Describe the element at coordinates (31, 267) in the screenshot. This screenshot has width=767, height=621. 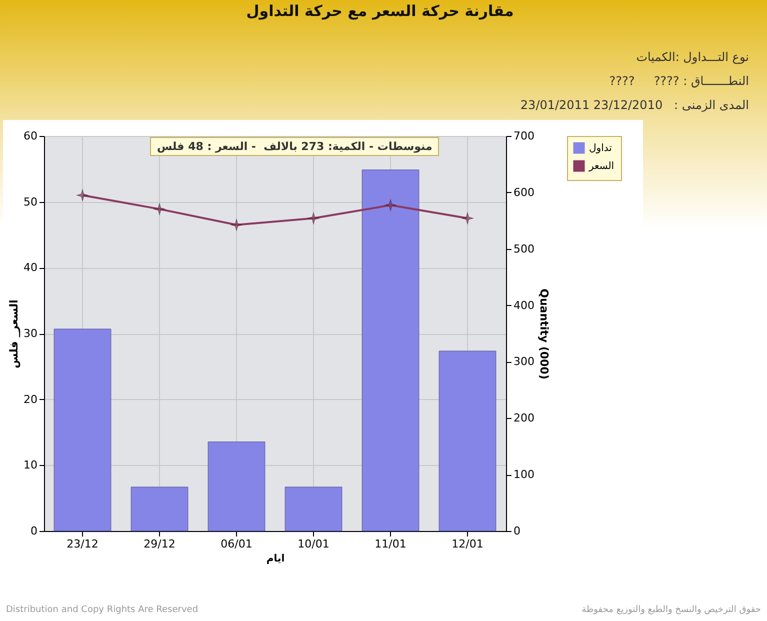
I see `y-tick-label: 40` at that location.